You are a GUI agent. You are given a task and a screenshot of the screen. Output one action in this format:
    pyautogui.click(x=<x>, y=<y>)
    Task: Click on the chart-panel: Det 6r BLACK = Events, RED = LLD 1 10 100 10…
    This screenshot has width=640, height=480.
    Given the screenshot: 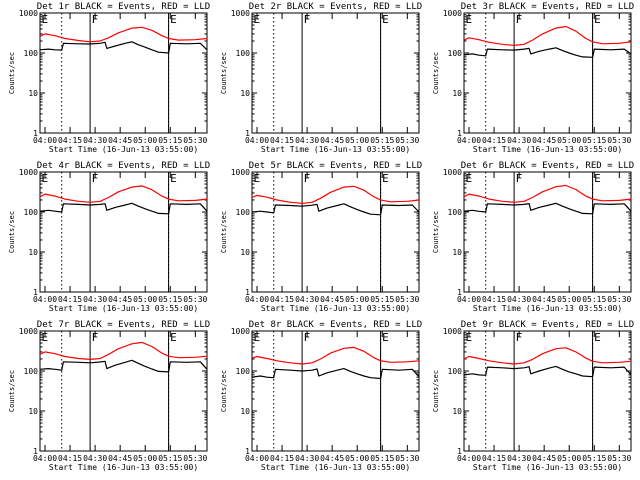 What is the action you would take?
    pyautogui.click(x=533, y=237)
    